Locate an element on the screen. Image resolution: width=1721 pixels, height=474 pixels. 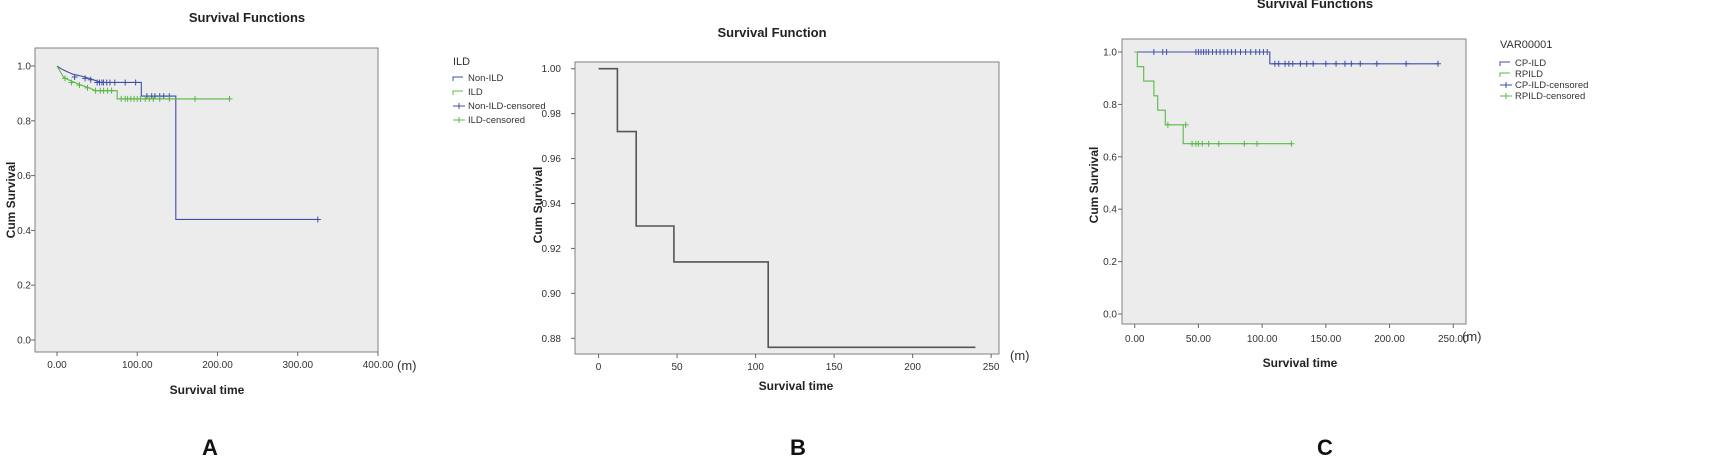
x-tick-label: 200 is located at coordinates (912, 367).